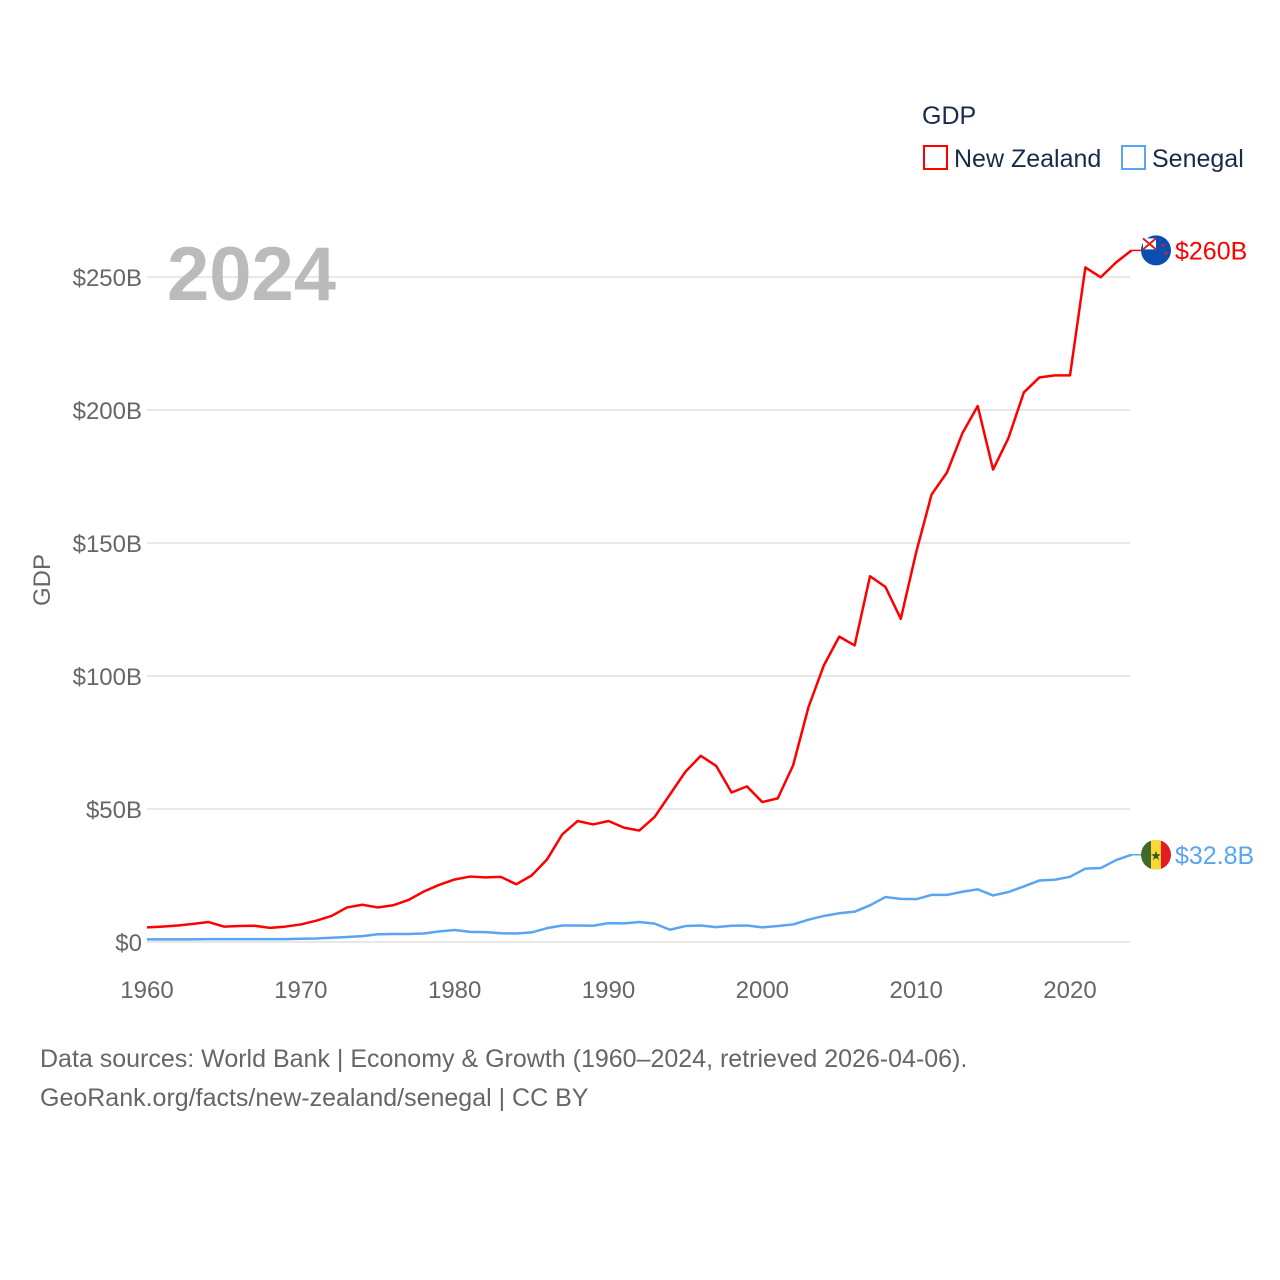 This screenshot has height=1280, width=1280. Describe the element at coordinates (454, 990) in the screenshot. I see `x-tick-label: 1980` at that location.